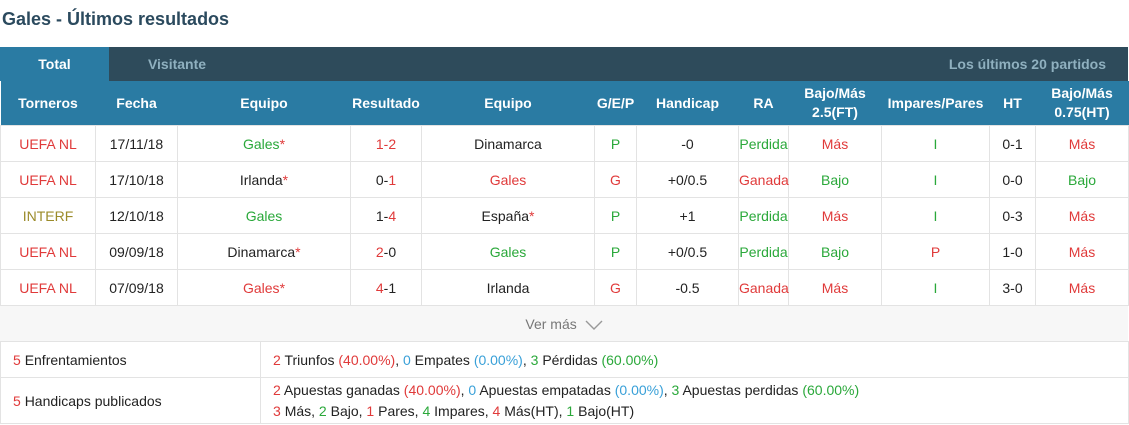 Image resolution: width=1129 pixels, height=425 pixels. What do you see at coordinates (309, 359) in the screenshot?
I see `wins-label: Triunfos` at bounding box center [309, 359].